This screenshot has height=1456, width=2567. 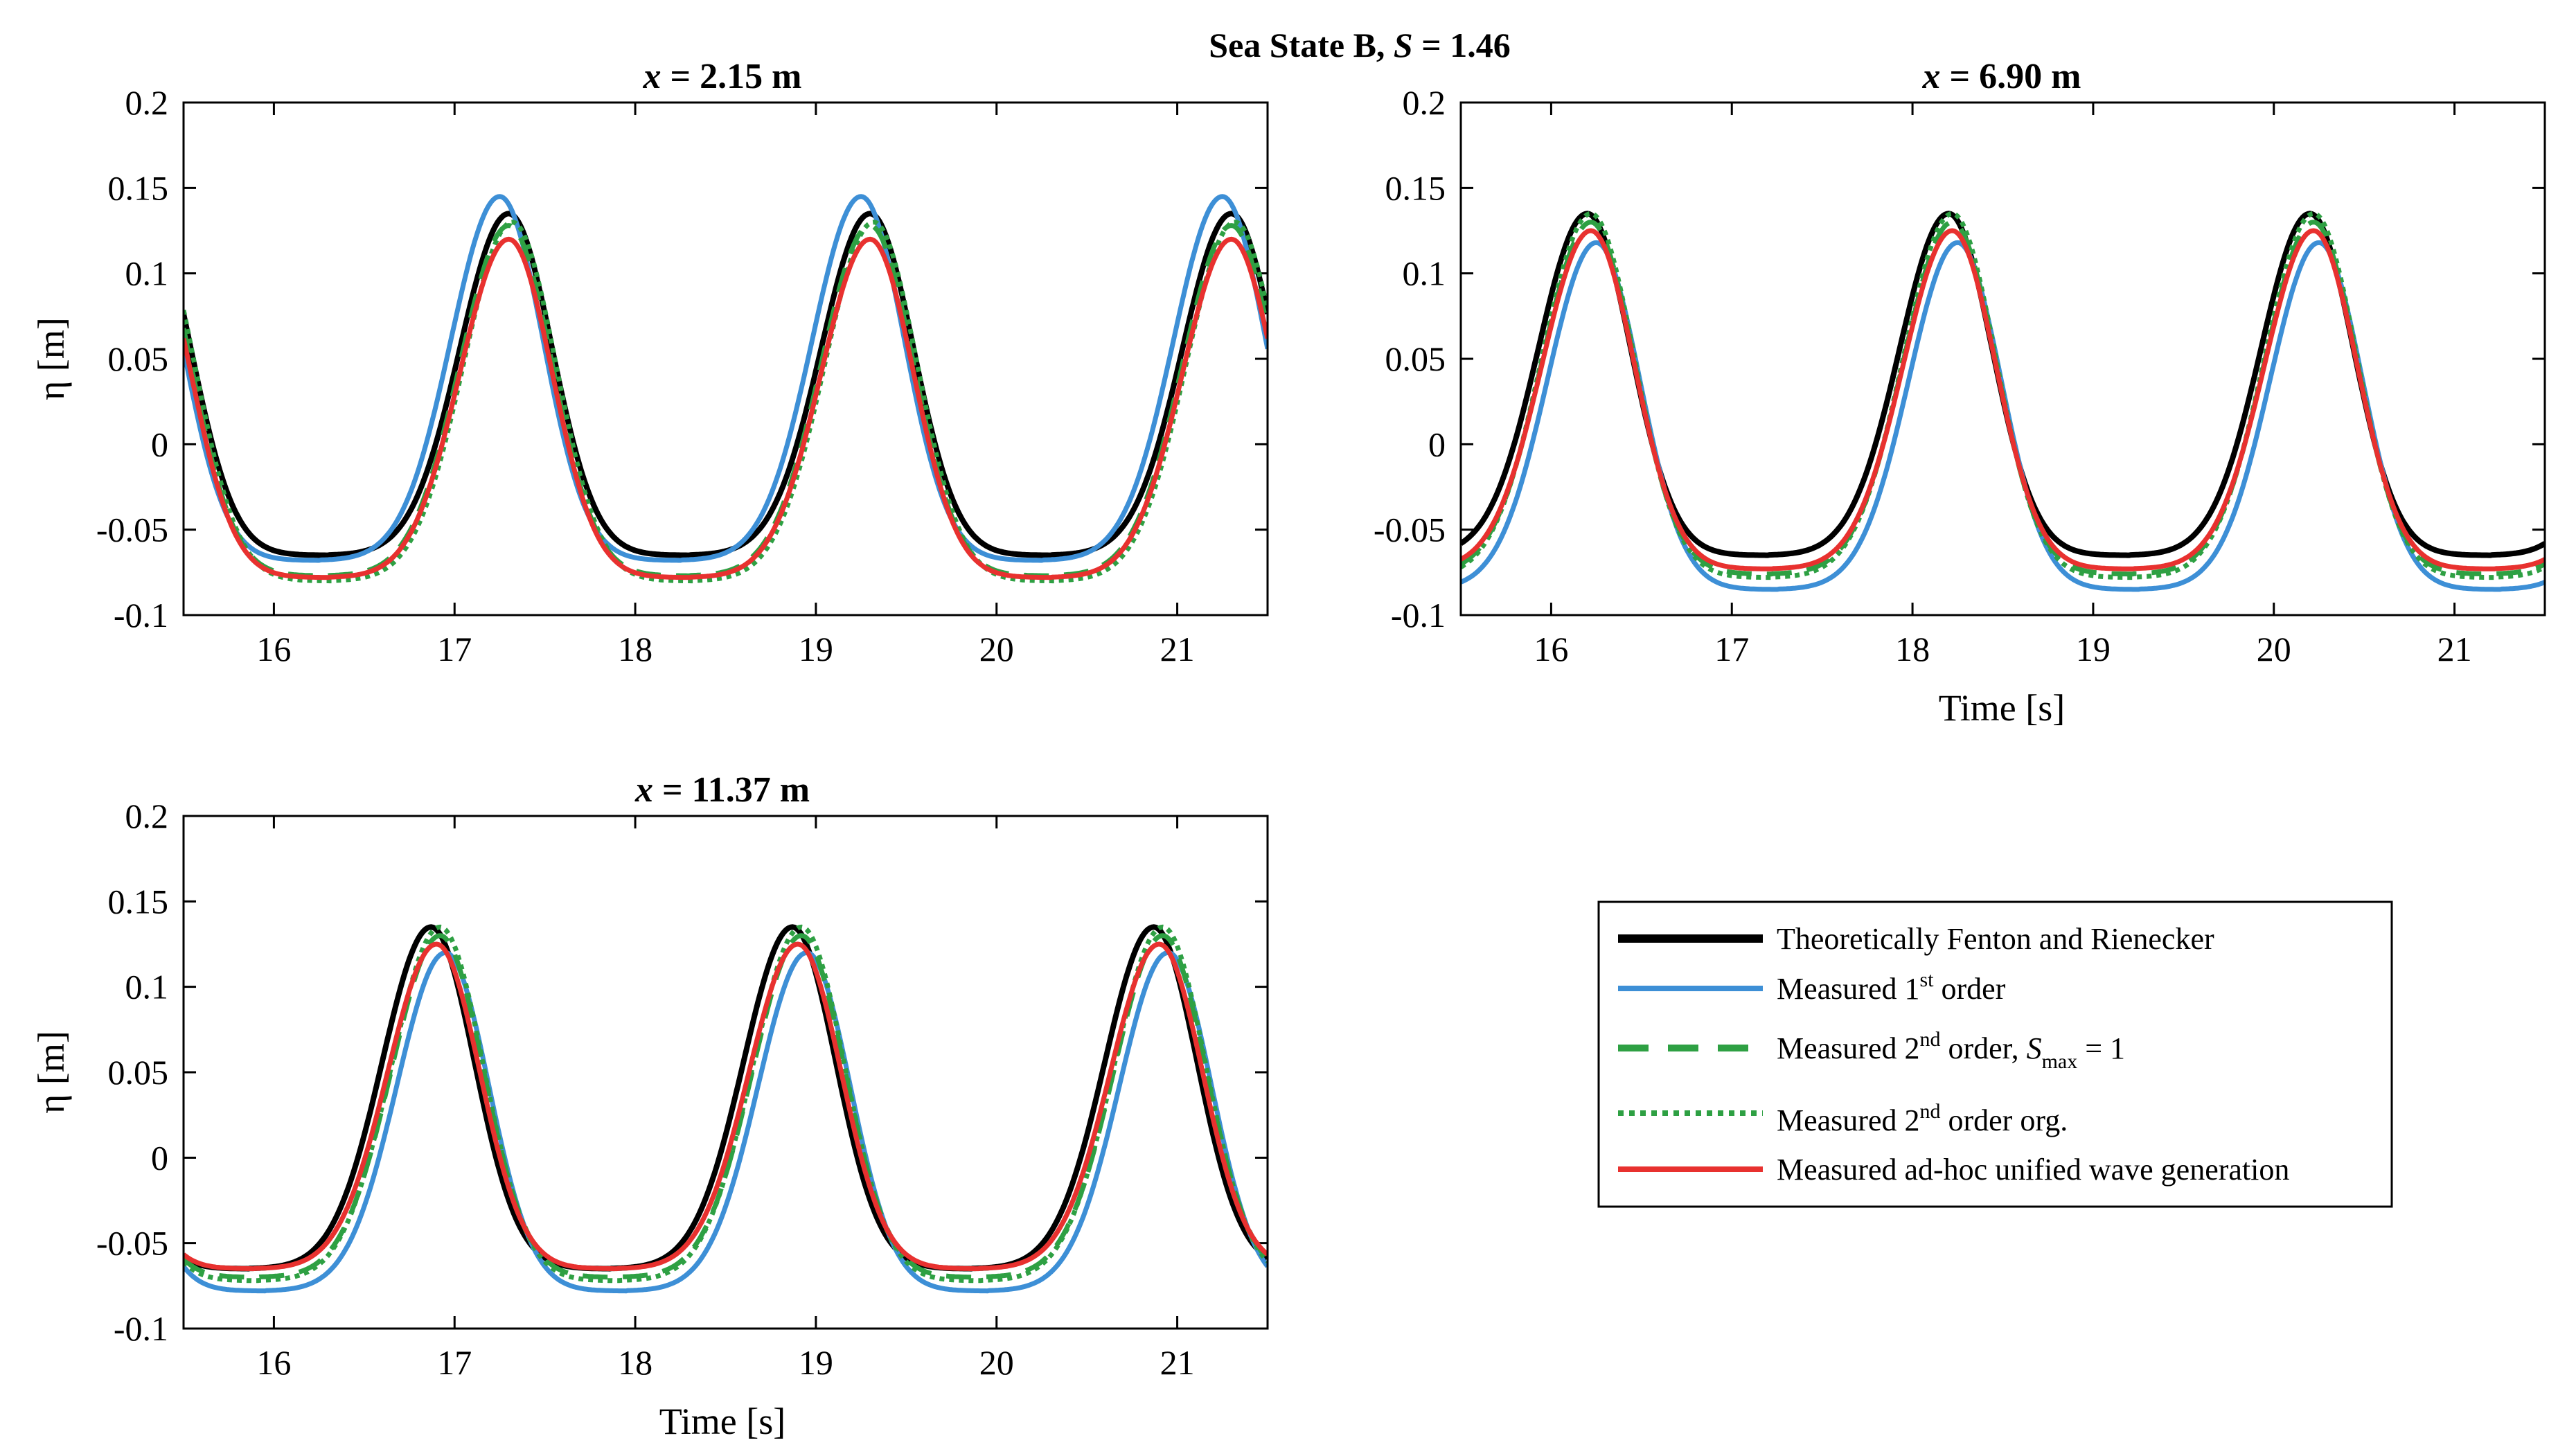 I want to click on series-line-theory, so click(x=726, y=1098).